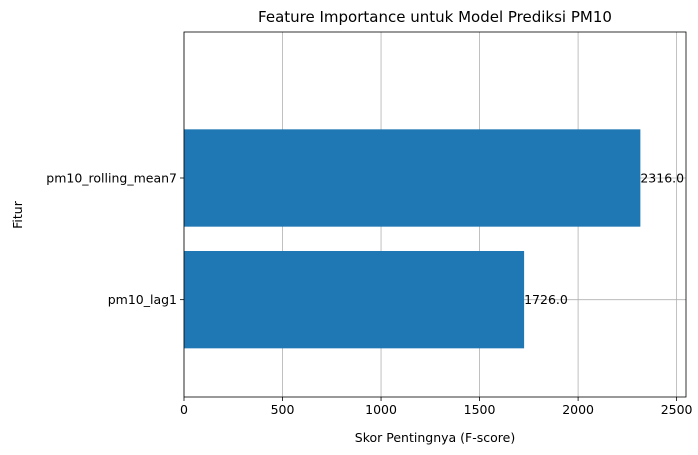 The height and width of the screenshot is (455, 698). I want to click on bar-value-label: 1726.0, so click(546, 299).